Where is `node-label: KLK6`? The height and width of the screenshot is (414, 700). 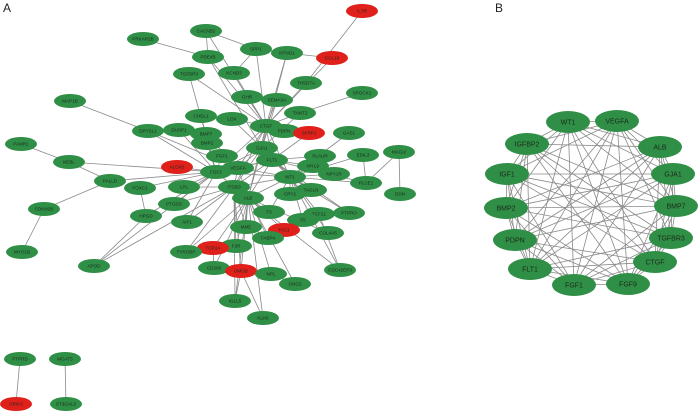 node-label: KLK6 is located at coordinates (263, 318).